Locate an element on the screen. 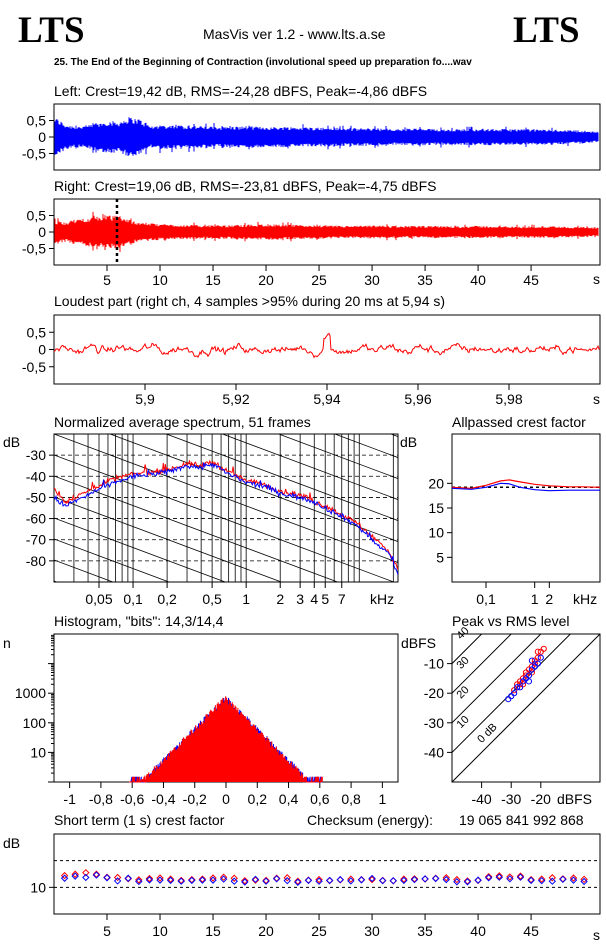  loudest-ytick-label: -0,5 is located at coordinates (34, 367).